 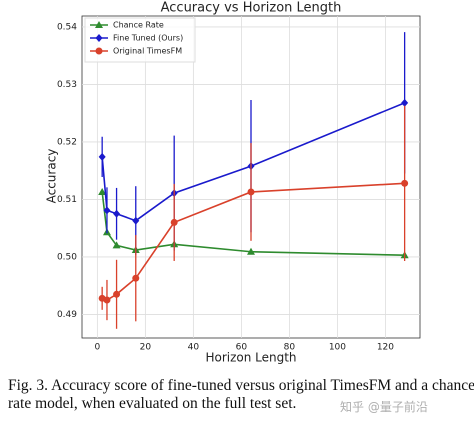 I want to click on y-tick-label: 0.49, so click(x=67, y=315).